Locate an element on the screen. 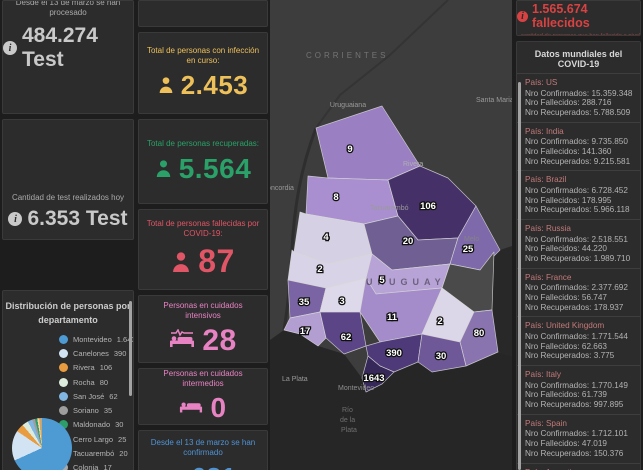  dept-durazno-value: 5 is located at coordinates (382, 280).